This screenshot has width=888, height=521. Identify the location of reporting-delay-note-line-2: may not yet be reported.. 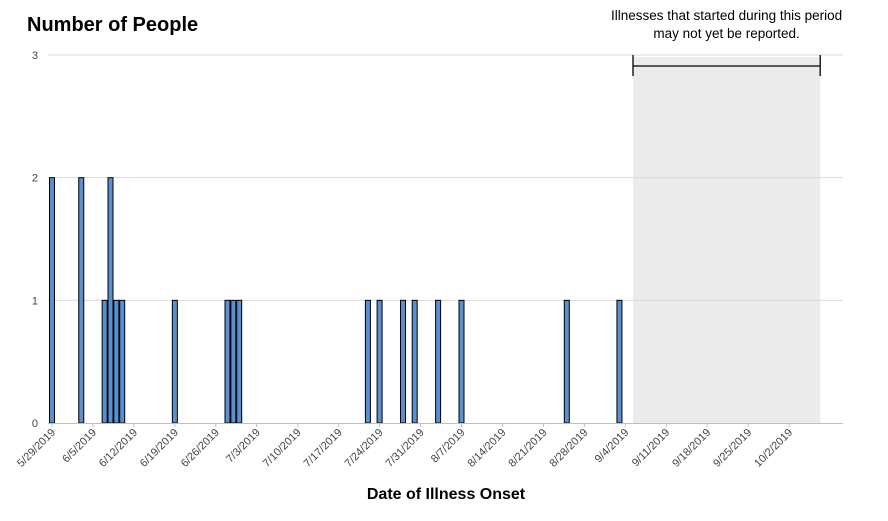
(726, 33).